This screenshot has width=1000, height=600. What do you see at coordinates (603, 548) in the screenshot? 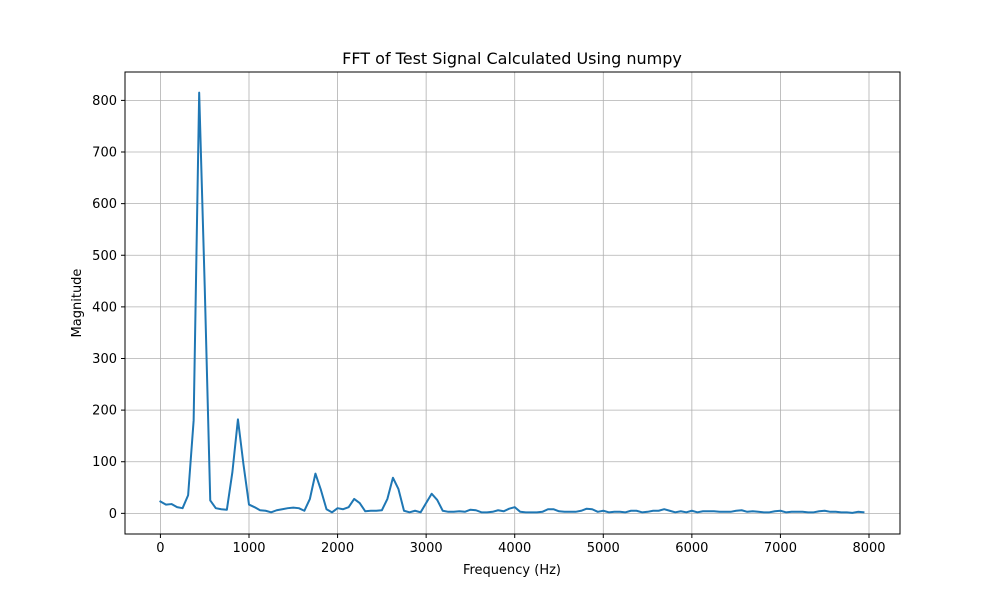
I see `x-tick-label: 5000` at bounding box center [603, 548].